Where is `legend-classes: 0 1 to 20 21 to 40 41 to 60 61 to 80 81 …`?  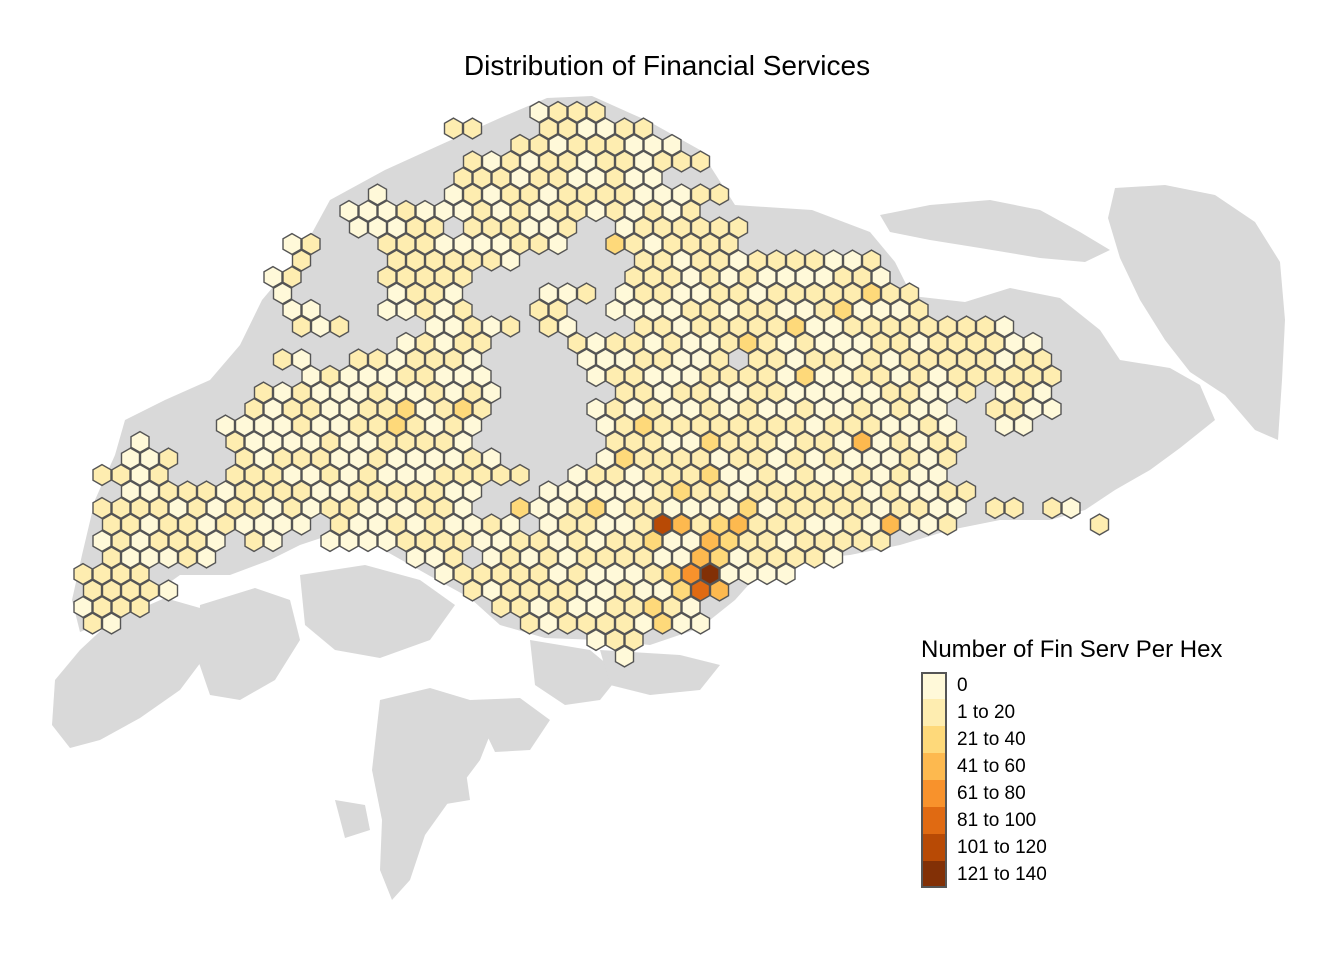
legend-classes: 0 1 to 20 21 to 40 41 to 60 61 to 80 81 … is located at coordinates (1071, 780).